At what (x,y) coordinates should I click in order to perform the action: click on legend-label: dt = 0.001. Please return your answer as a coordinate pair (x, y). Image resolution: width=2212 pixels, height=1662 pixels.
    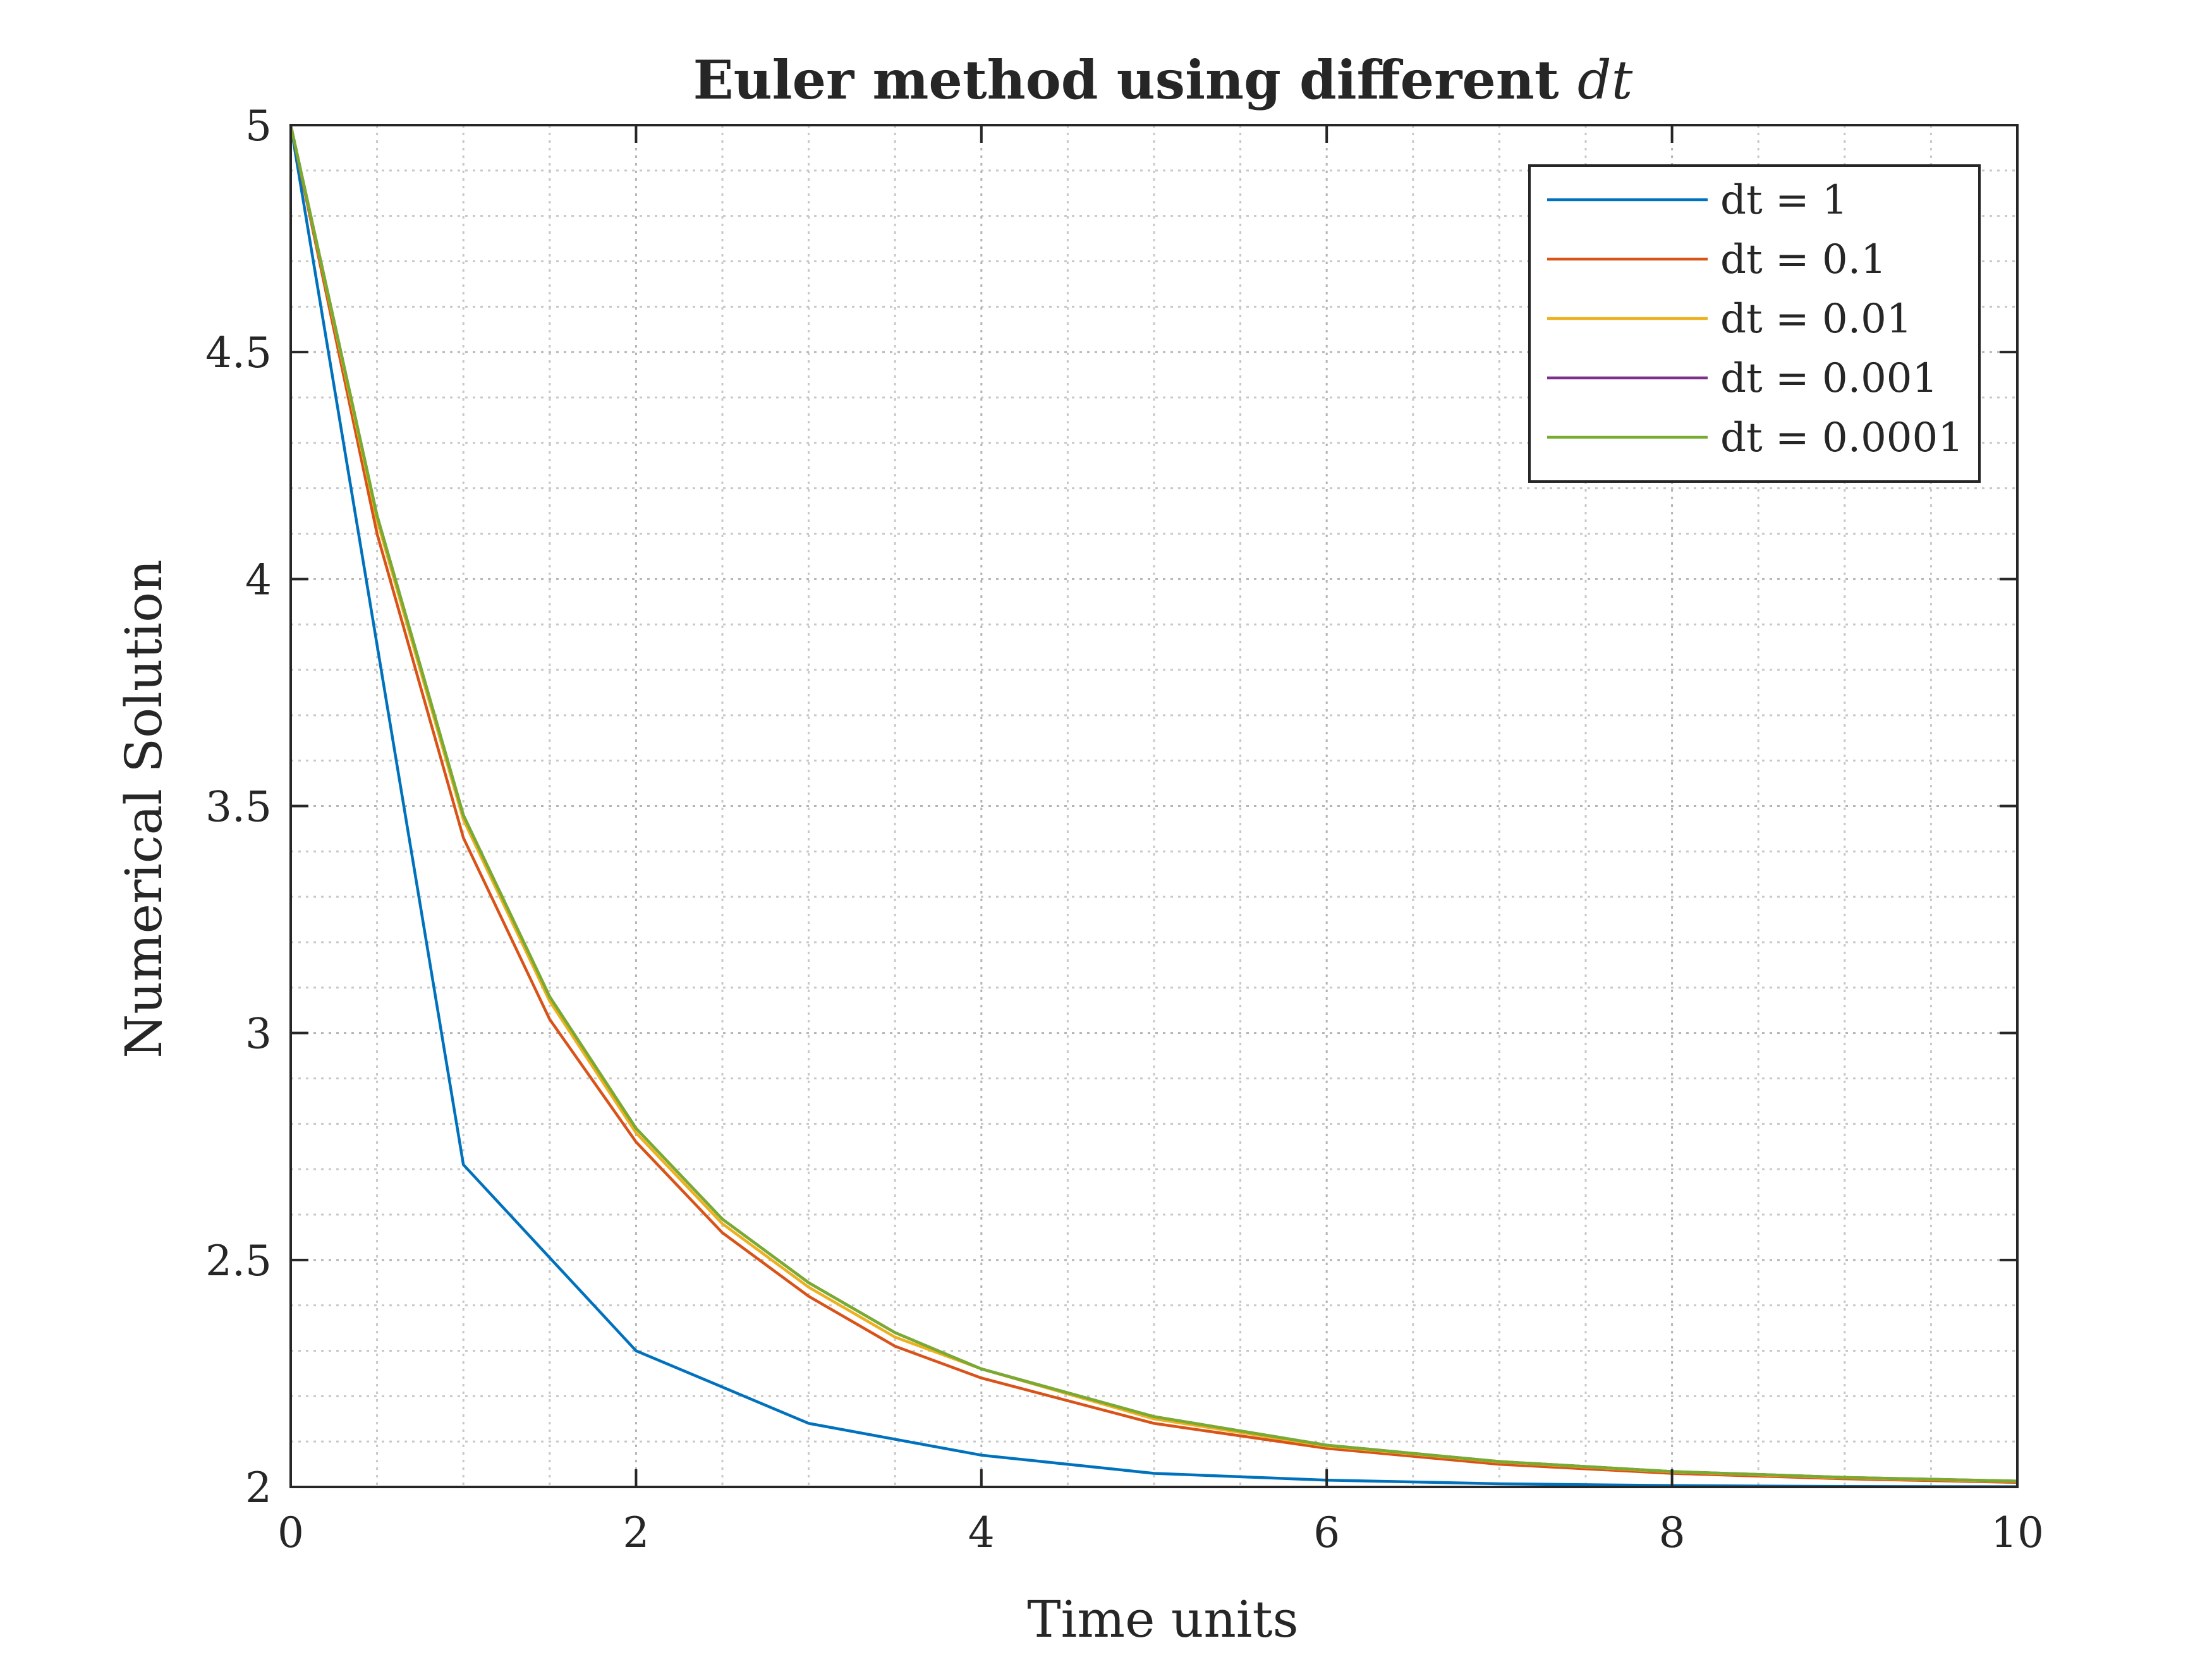
    Looking at the image, I should click on (1829, 378).